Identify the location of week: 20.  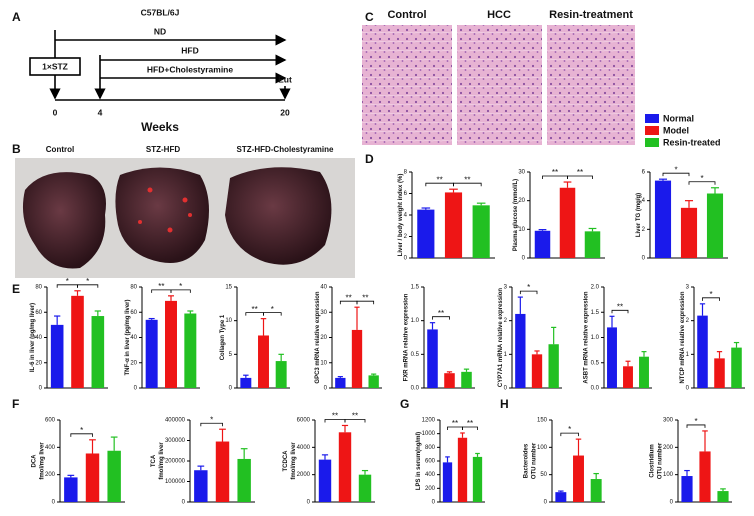
(285, 112).